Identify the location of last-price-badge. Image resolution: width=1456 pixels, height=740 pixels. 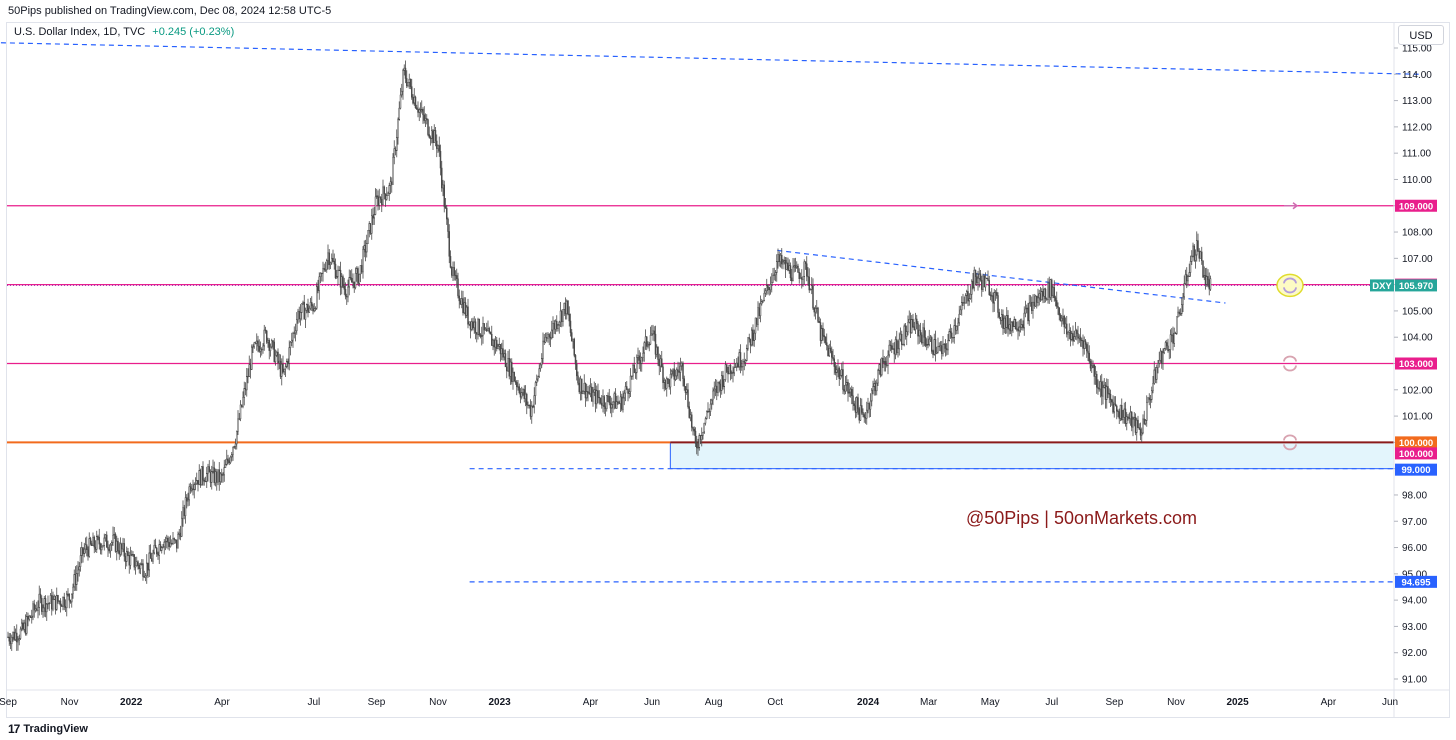
(1416, 285).